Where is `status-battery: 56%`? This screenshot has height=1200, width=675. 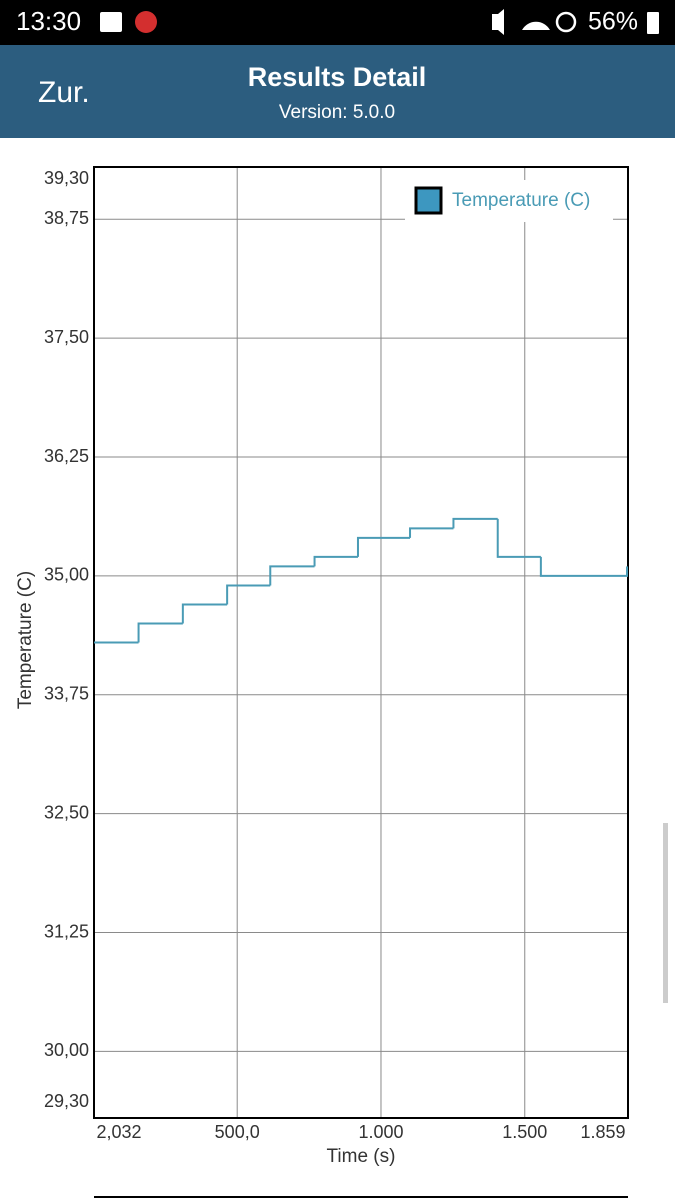
status-battery: 56% is located at coordinates (613, 22).